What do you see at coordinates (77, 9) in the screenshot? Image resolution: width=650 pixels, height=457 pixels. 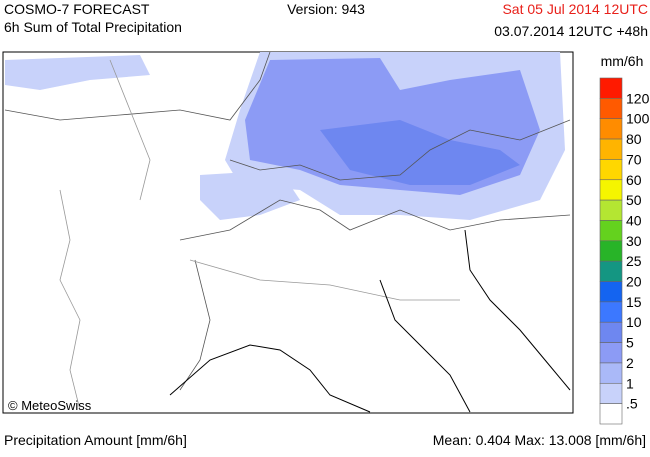 I see `title: COSMO-7 FORECAST` at bounding box center [77, 9].